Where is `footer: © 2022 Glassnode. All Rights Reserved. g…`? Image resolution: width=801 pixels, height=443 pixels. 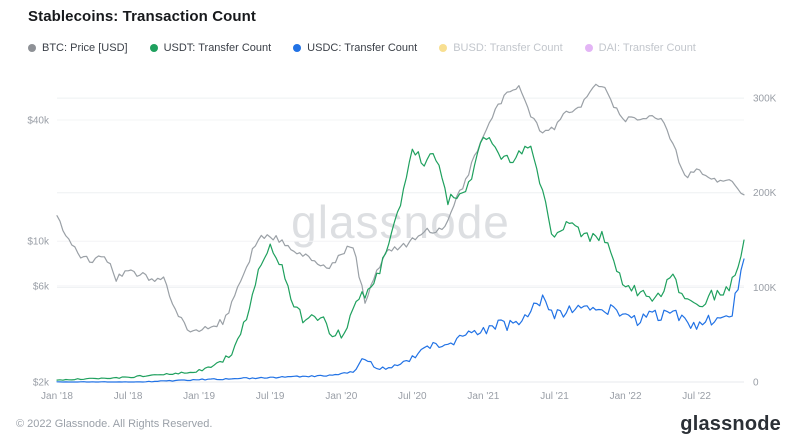
footer: © 2022 Glassnode. All Rights Reserved. g… is located at coordinates (400, 424).